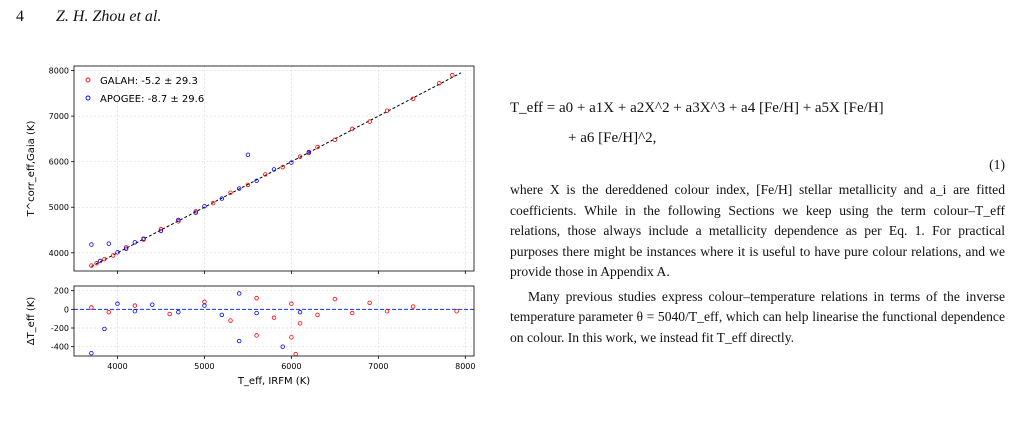 This screenshot has width=1017, height=421. What do you see at coordinates (149, 81) in the screenshot?
I see `legend-entry: GALAH: -5.2 ± 29.3` at bounding box center [149, 81].